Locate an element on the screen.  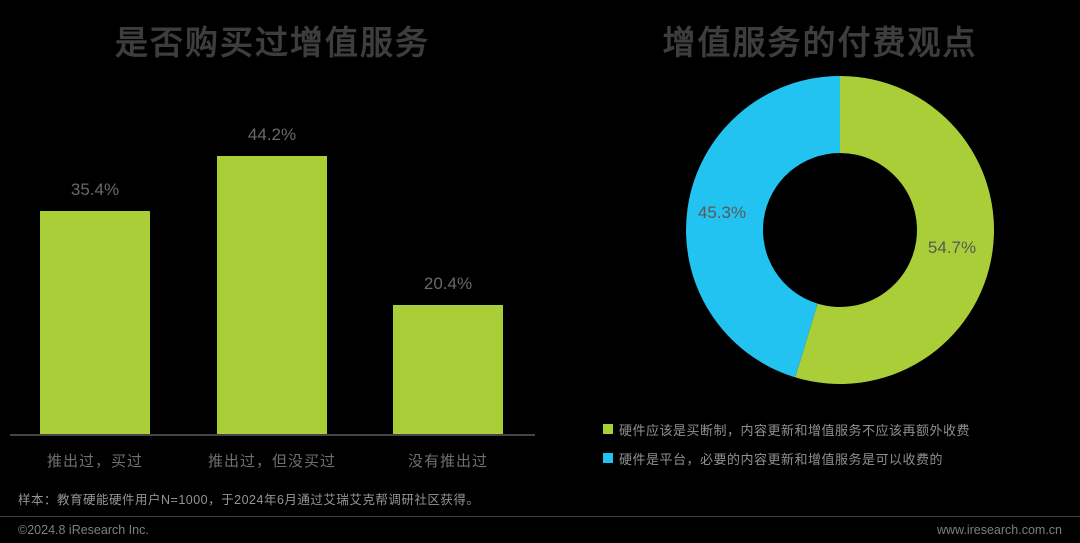
x-axis-category-label: 推出过，但没买过 is located at coordinates (271, 461).